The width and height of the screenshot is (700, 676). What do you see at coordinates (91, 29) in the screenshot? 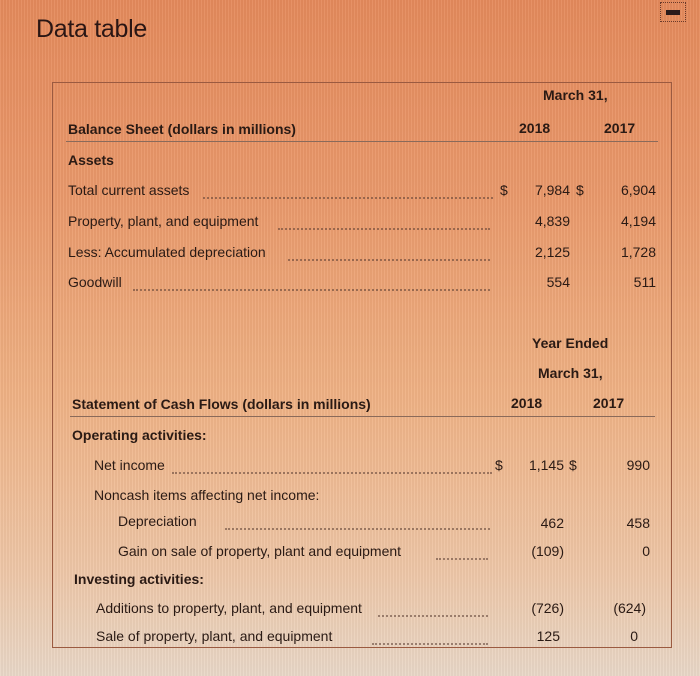
I see `window-title: Data table` at bounding box center [91, 29].